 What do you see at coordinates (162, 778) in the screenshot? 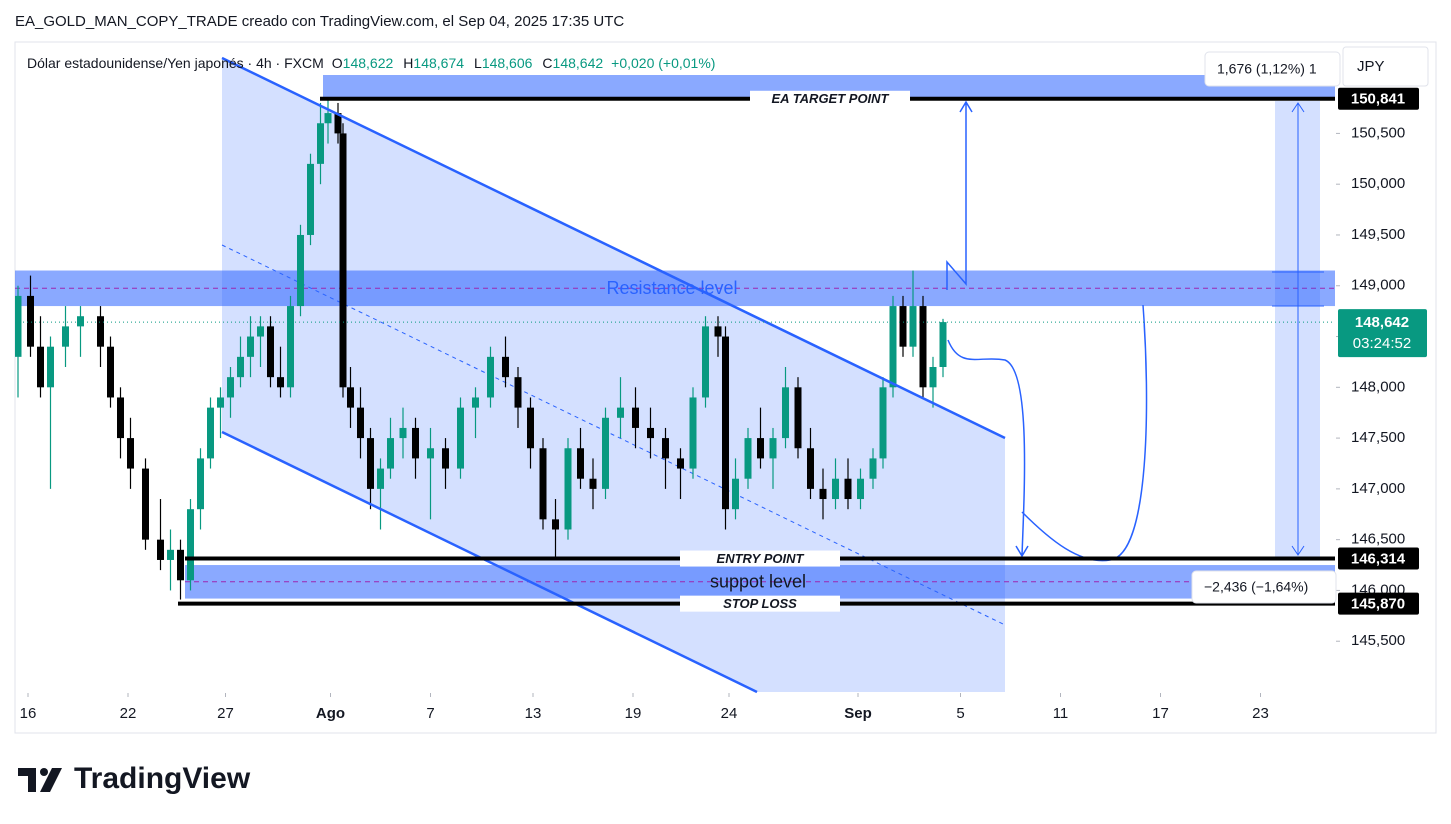
I see `brand: TradingView` at bounding box center [162, 778].